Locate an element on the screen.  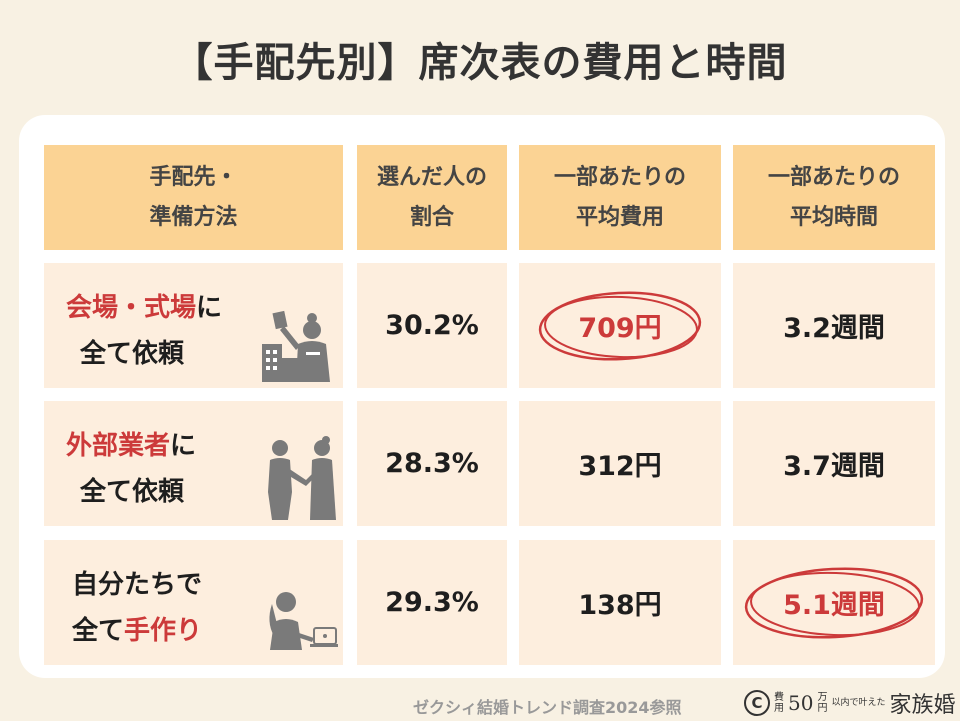
venue-staff-icon is located at coordinates (296, 346).